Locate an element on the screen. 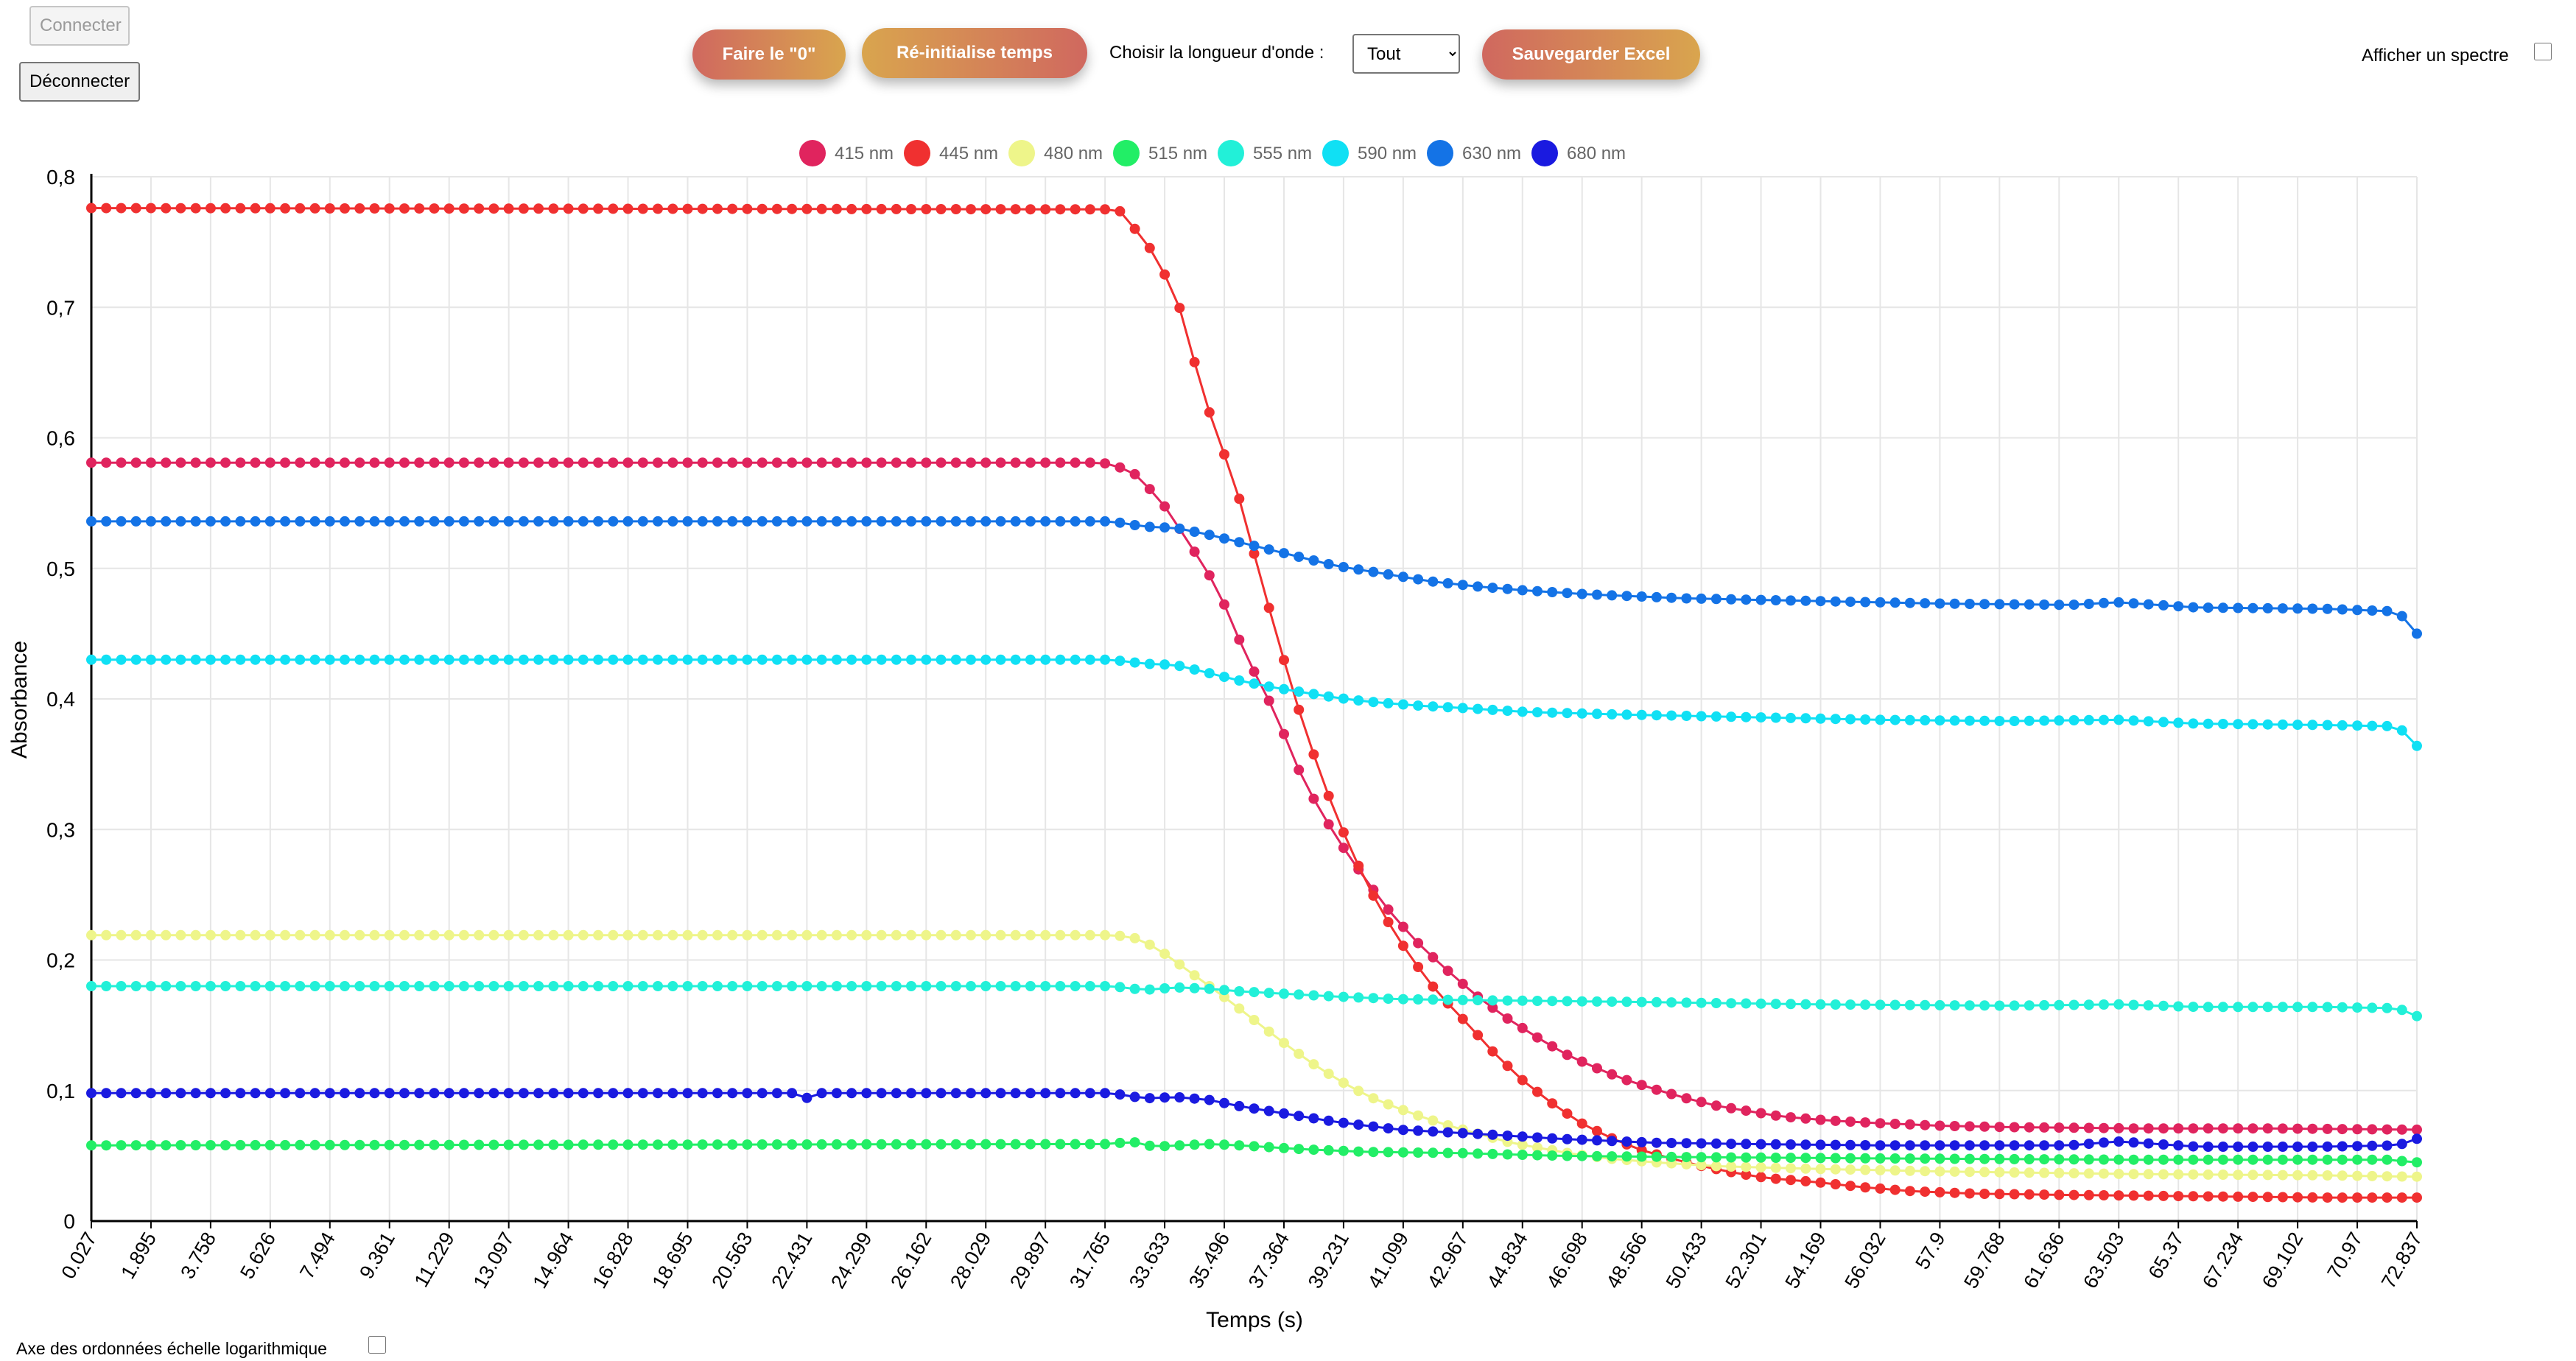  legend-item: 480 nm is located at coordinates (1055, 153).